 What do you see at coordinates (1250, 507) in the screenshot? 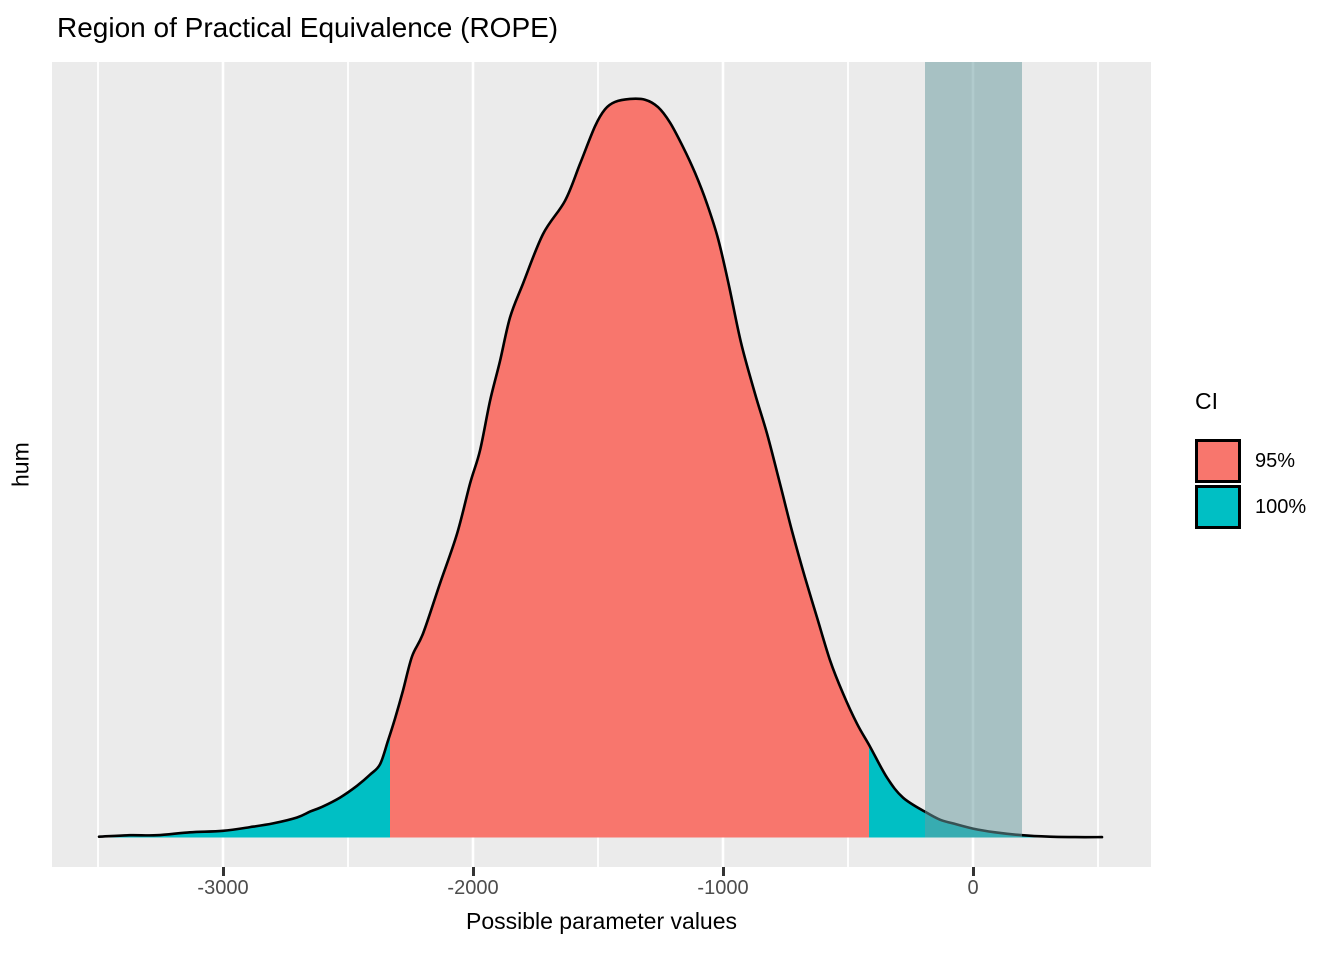
I see `legend-item: 100%` at bounding box center [1250, 507].